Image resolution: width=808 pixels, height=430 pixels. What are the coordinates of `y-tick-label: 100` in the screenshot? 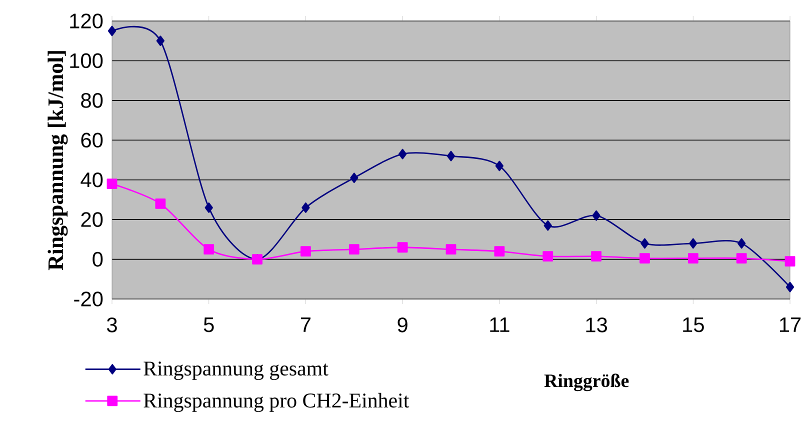 It's located at (86, 60).